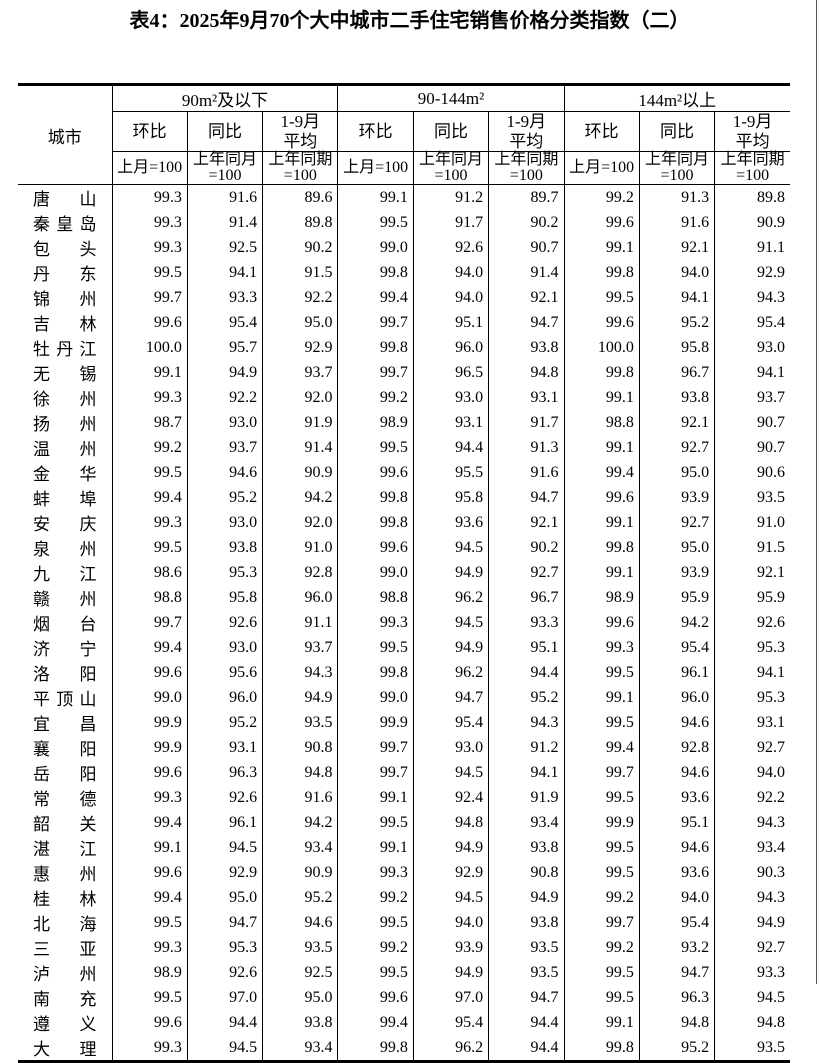 This screenshot has height=1063, width=819. What do you see at coordinates (65, 649) in the screenshot?
I see `city-name: 济宁` at bounding box center [65, 649].